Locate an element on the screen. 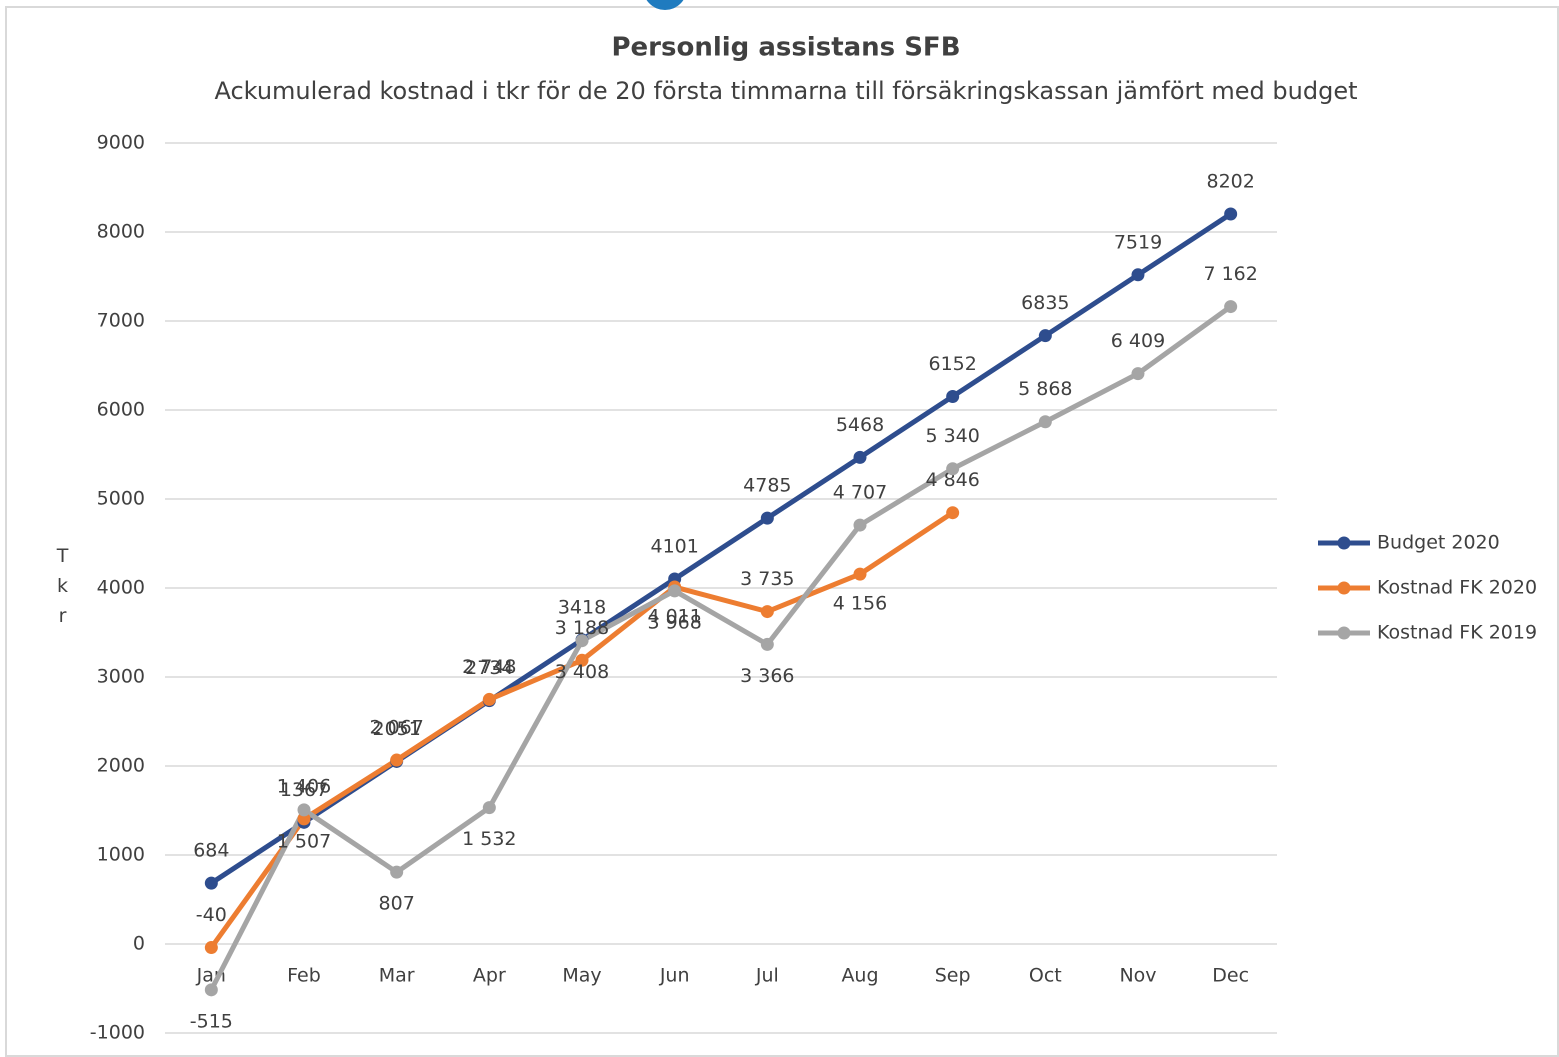 The height and width of the screenshot is (1057, 1559). y-tick-label: 1000 is located at coordinates (121, 855).